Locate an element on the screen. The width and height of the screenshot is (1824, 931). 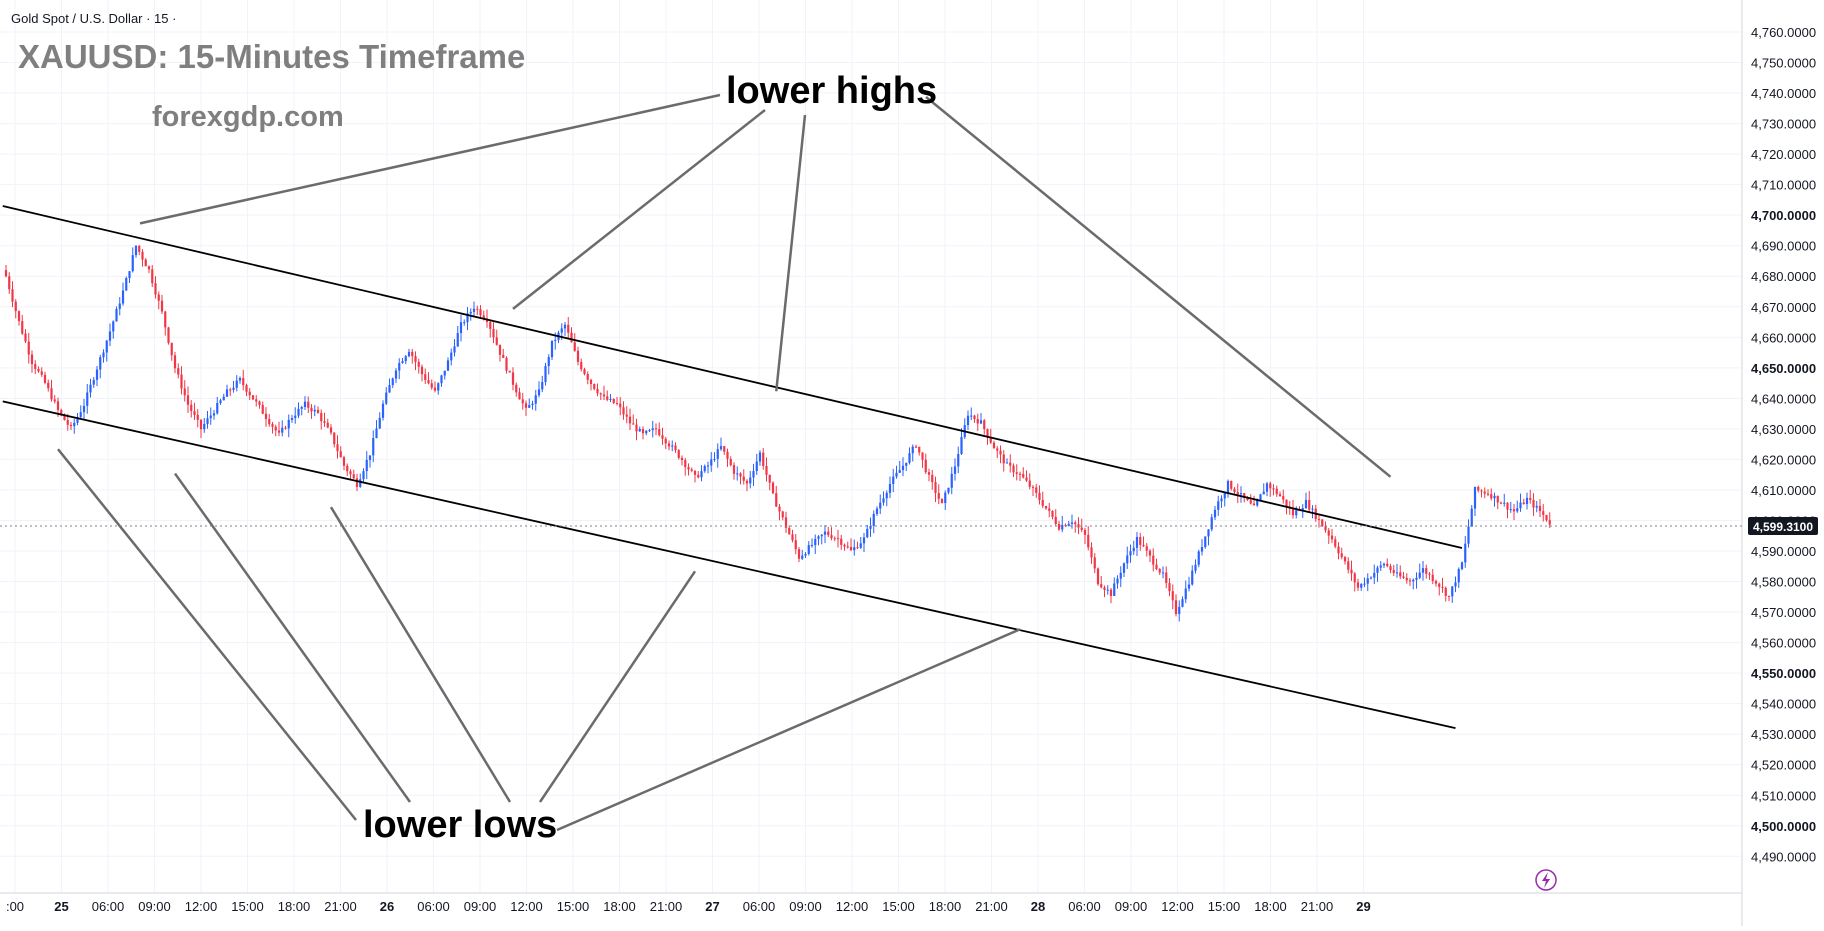
price-tick-label: 4,750.0000 is located at coordinates (1783, 63).